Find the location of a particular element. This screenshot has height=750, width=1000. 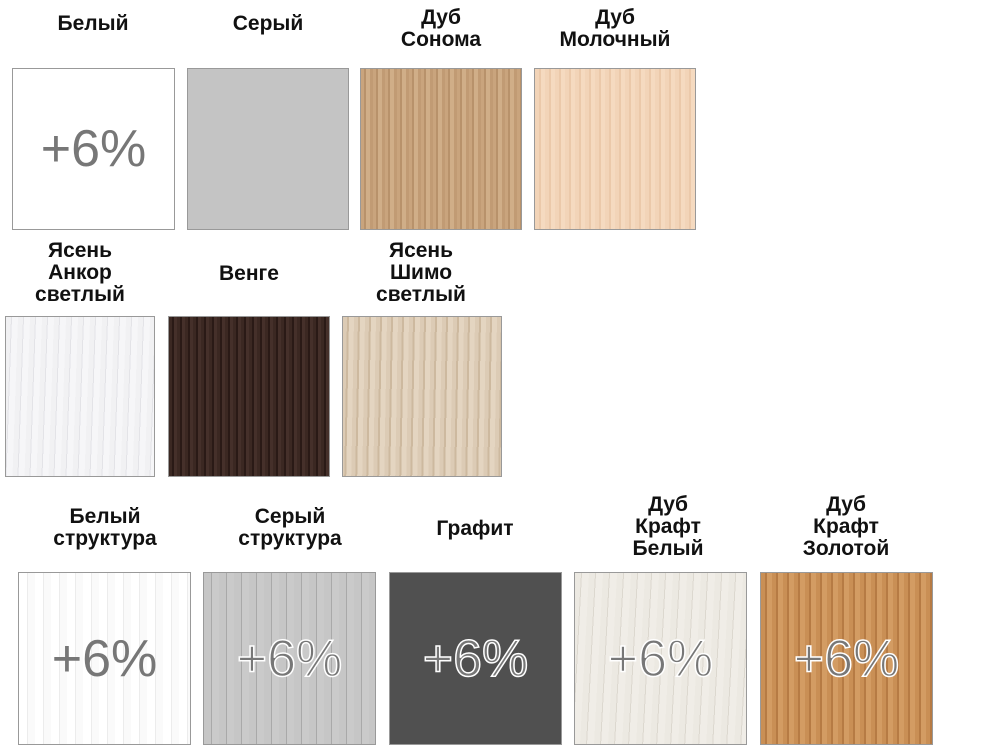

swatch-ash-shimo is located at coordinates (422, 396).